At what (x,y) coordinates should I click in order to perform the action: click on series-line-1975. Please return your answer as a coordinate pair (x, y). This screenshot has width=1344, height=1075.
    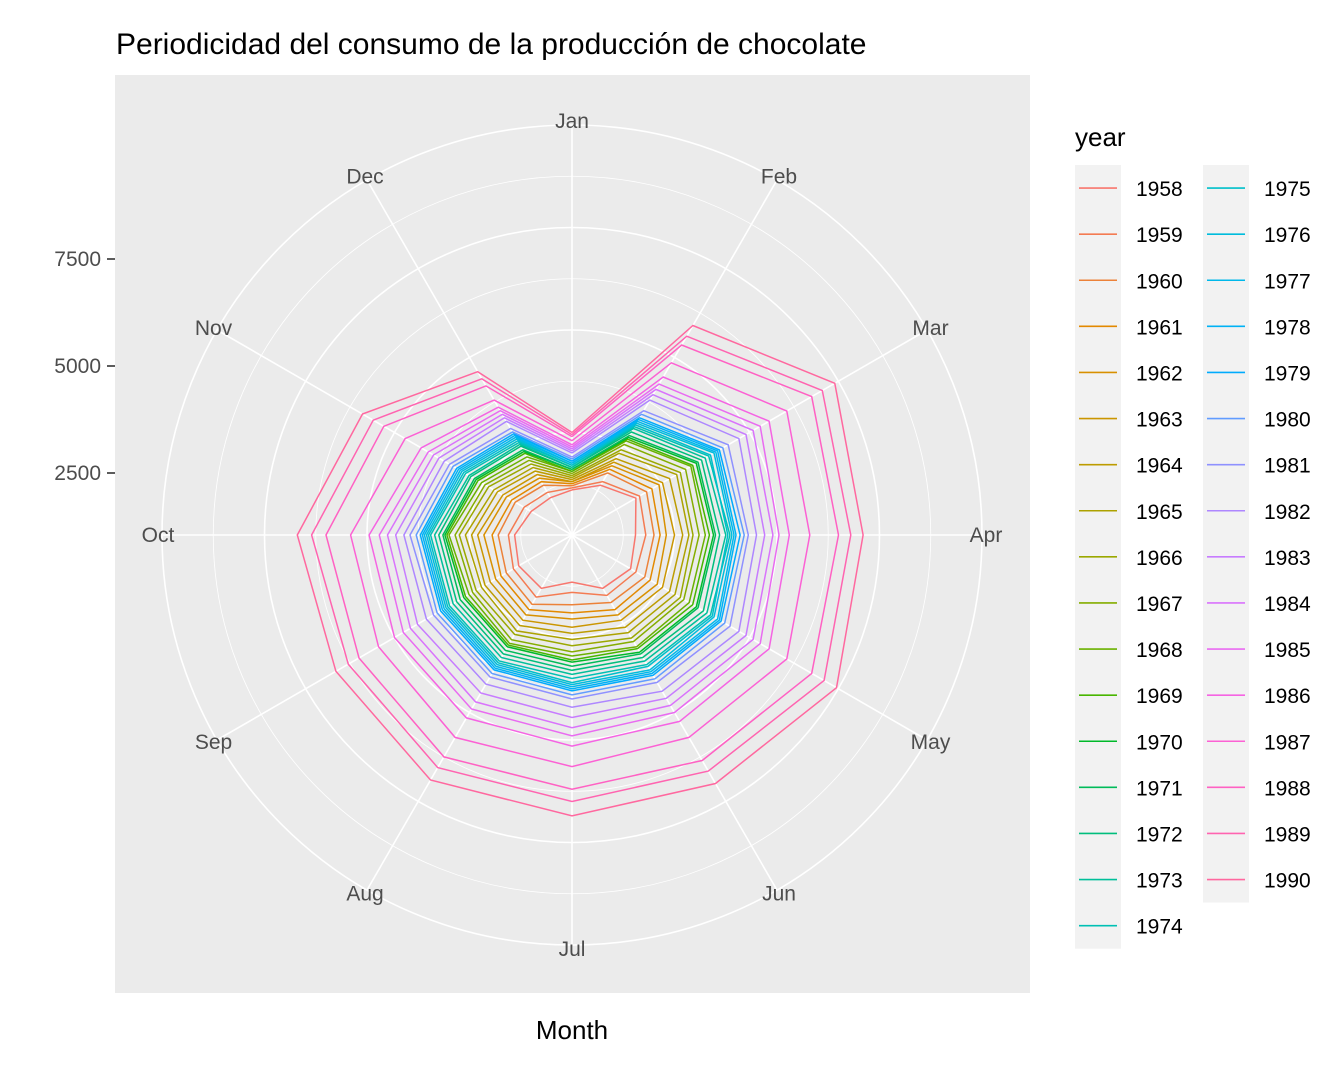
    Looking at the image, I should click on (578, 554).